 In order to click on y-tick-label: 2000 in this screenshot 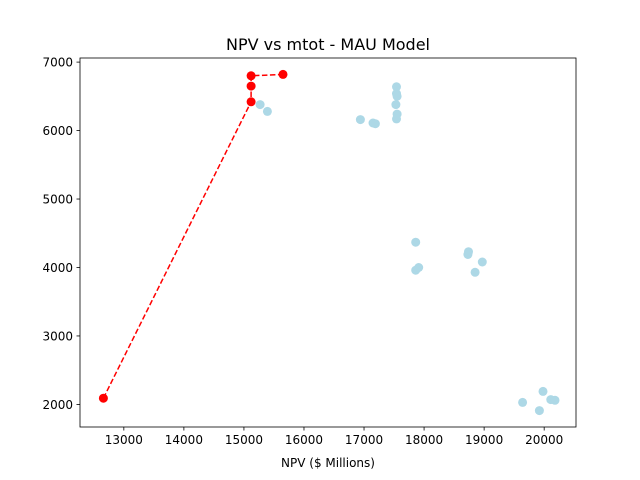, I will do `click(57, 405)`.